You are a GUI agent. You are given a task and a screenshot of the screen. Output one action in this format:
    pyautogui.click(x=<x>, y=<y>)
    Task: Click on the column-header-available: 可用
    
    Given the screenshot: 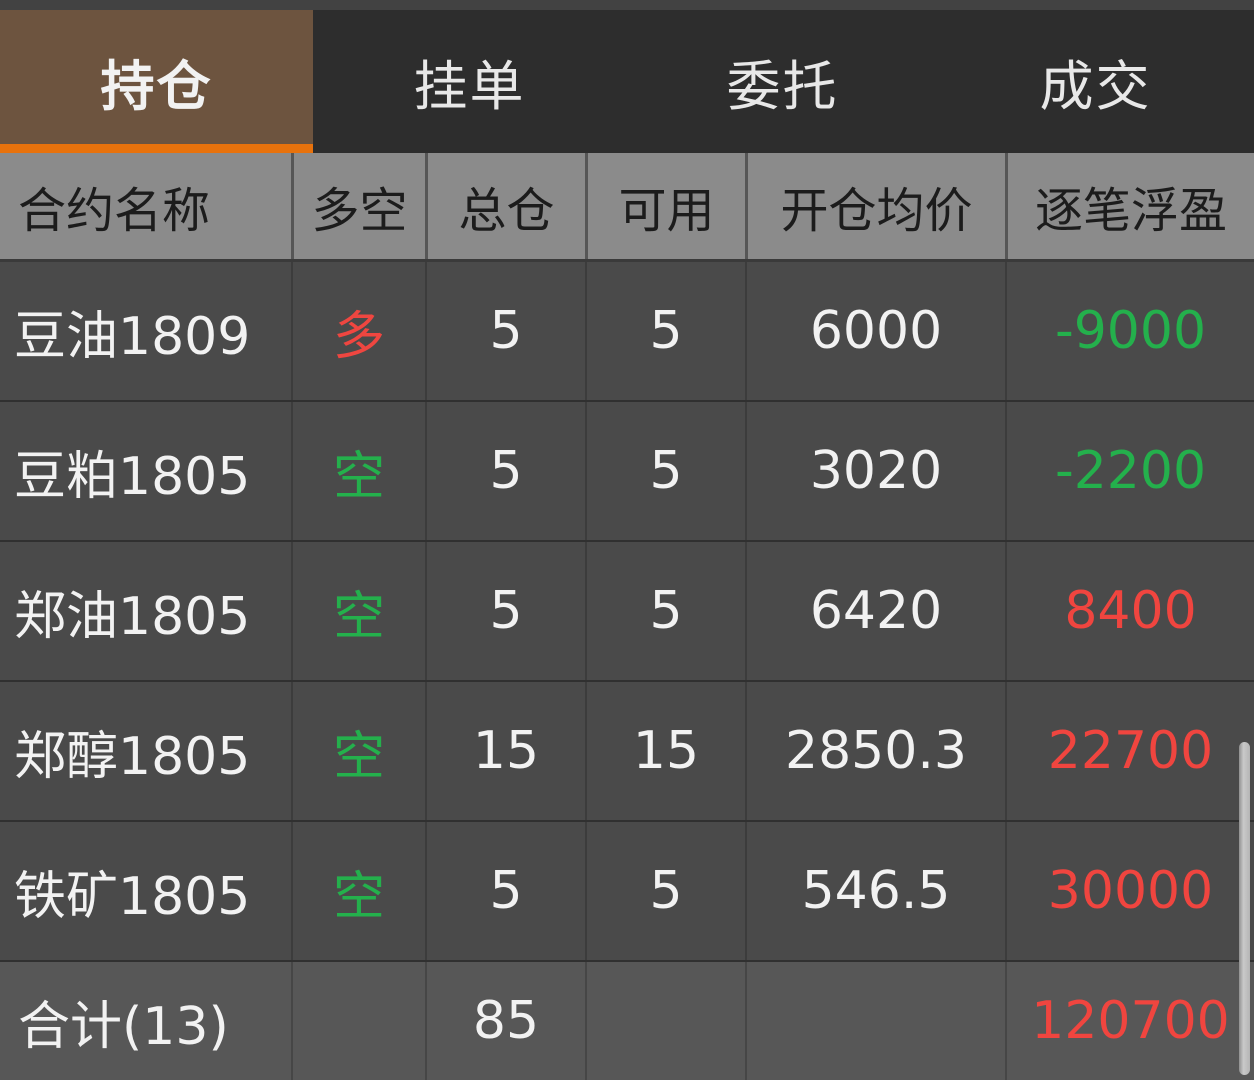 What is the action you would take?
    pyautogui.click(x=665, y=206)
    